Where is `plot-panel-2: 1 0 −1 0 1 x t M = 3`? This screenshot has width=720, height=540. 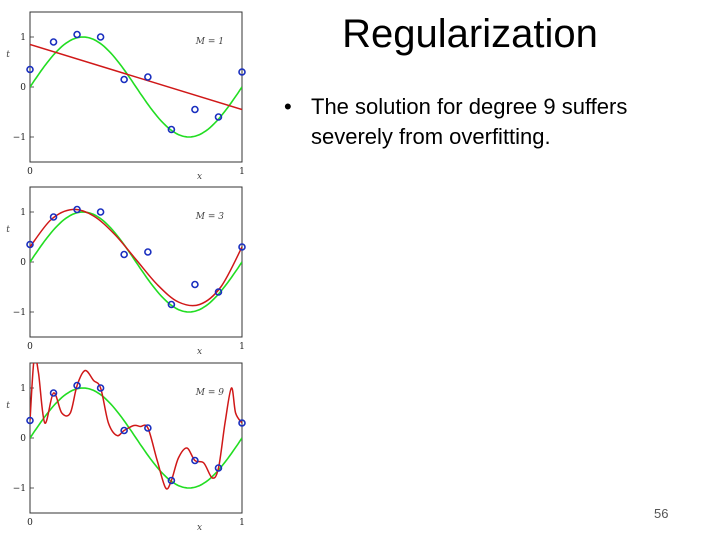 plot-panel-2: 1 0 −1 0 1 x t M = 3 is located at coordinates (126, 271).